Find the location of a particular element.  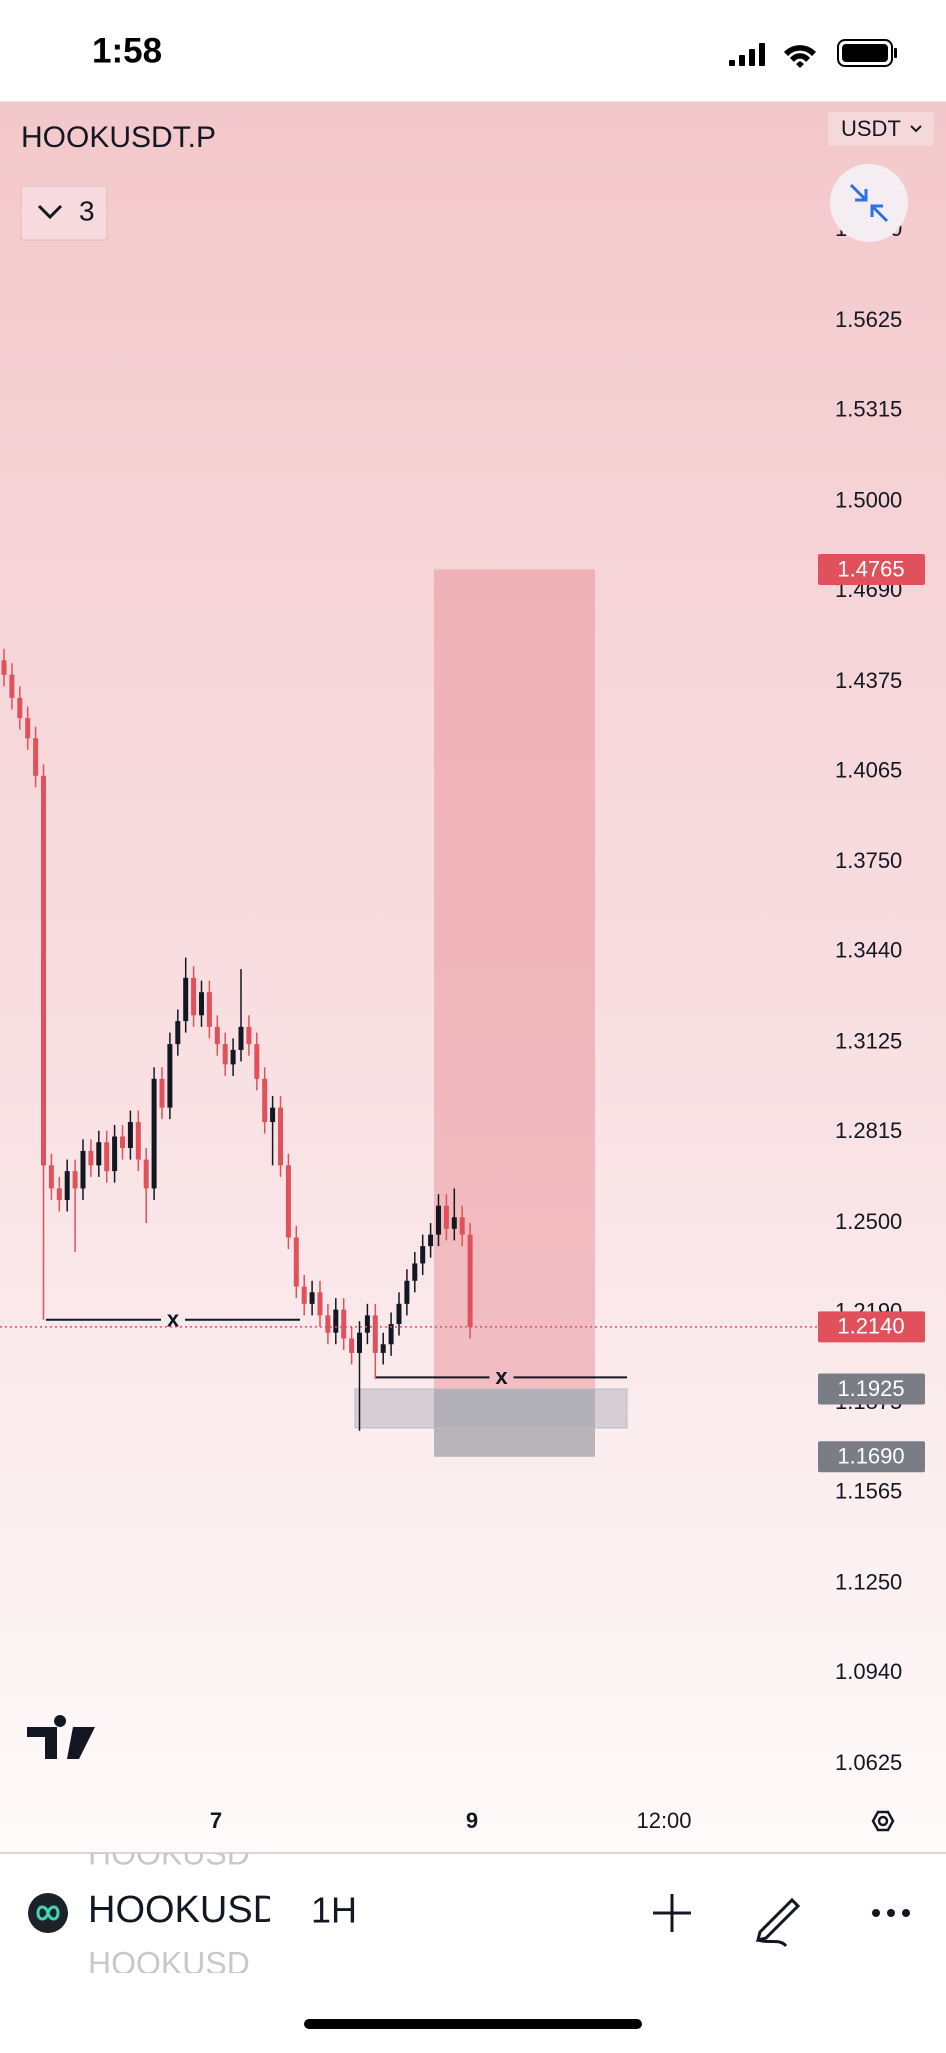

interval: 1H is located at coordinates (334, 1910).